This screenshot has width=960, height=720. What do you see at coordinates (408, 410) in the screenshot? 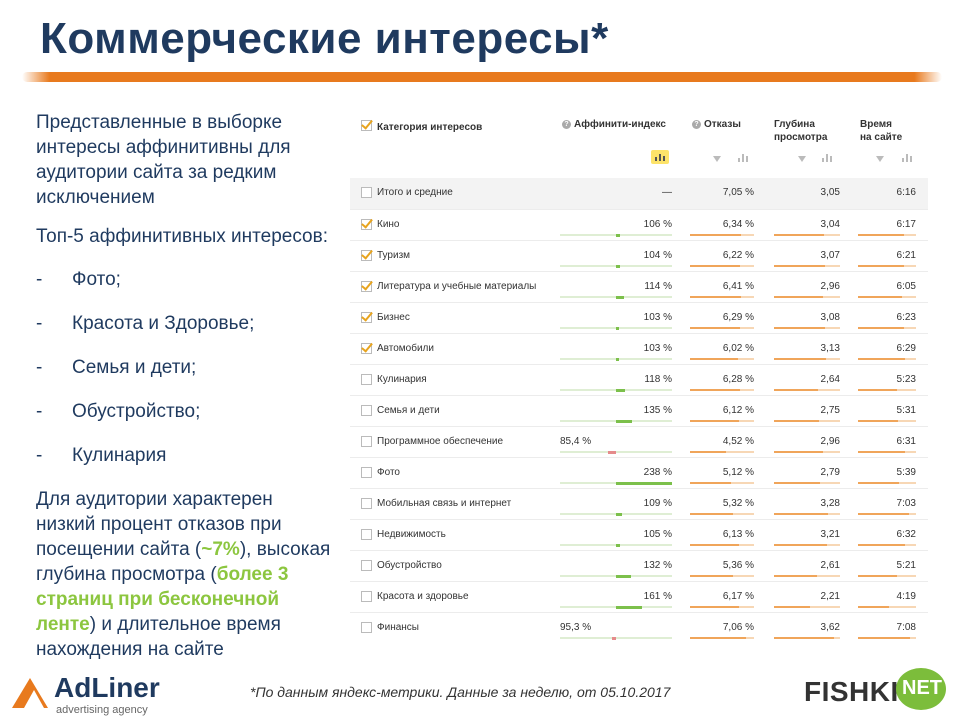
I see `row-name: Семья и дети` at bounding box center [408, 410].